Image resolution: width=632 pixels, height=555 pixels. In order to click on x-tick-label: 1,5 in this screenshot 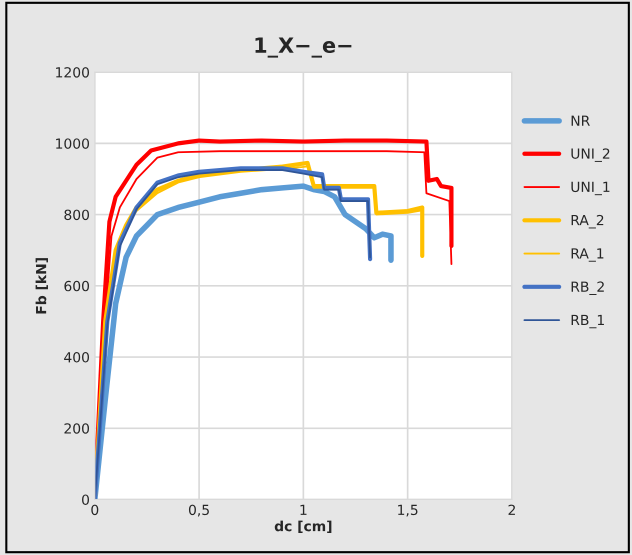, I will do `click(408, 510)`.